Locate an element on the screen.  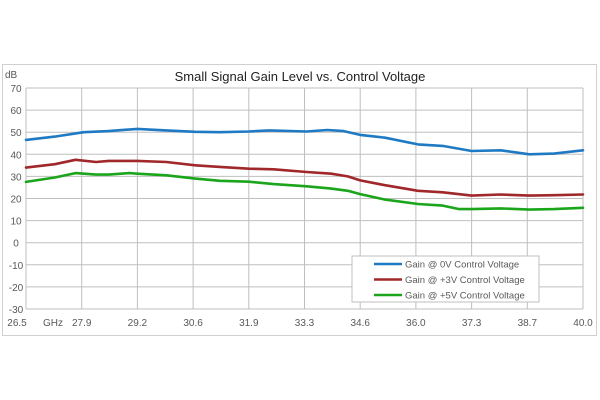
x-tick-label: 29.2 is located at coordinates (138, 323).